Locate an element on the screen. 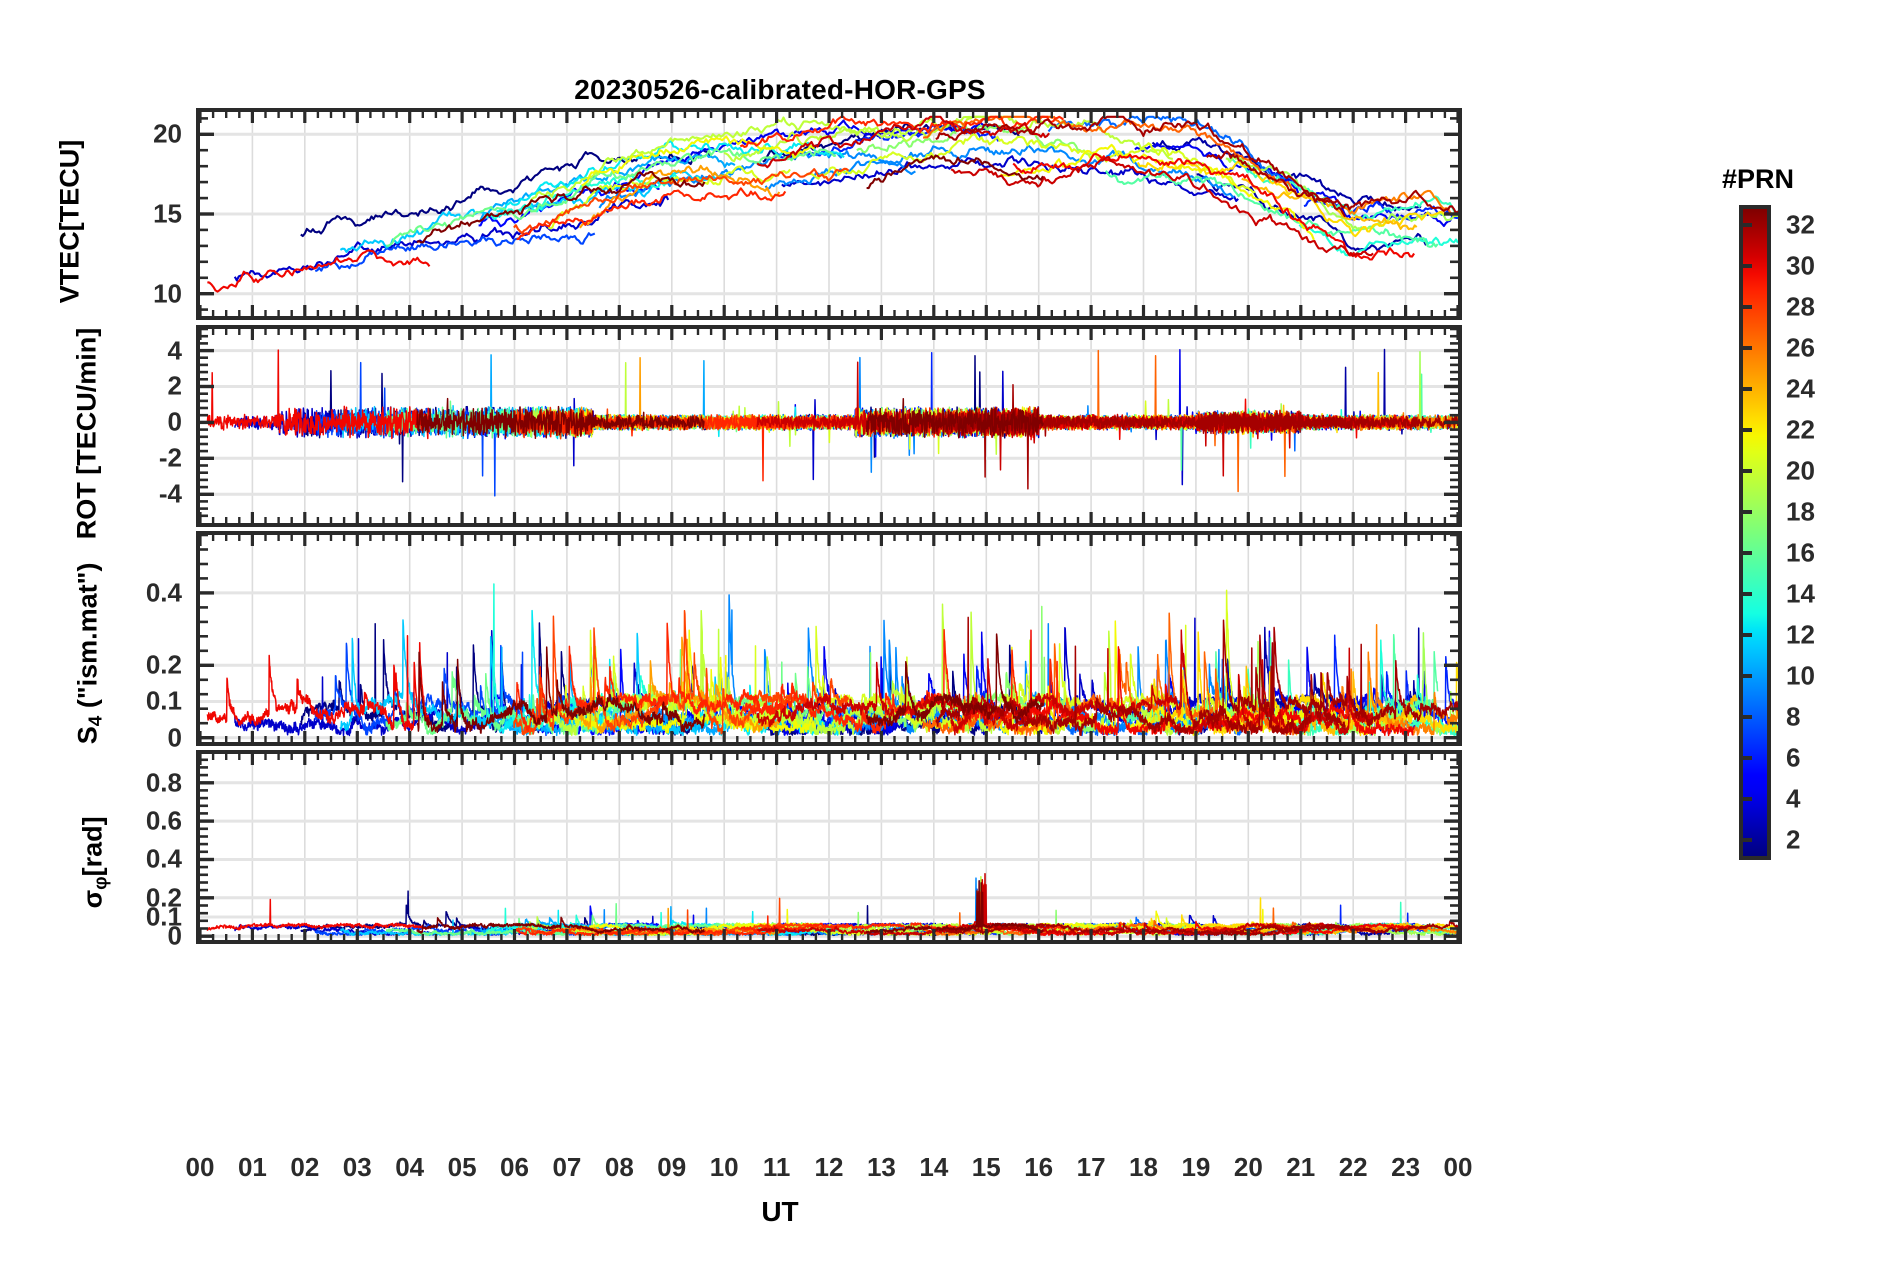 This screenshot has height=1272, width=1902. ytick-rot-4: 4 is located at coordinates (174, 350).